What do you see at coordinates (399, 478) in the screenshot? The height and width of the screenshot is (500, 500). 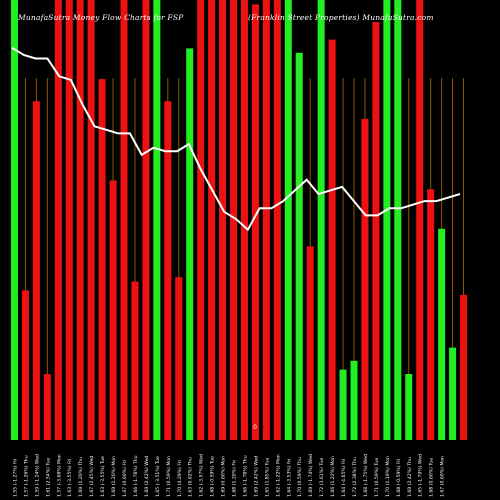 I see `x-tick-label: 1.68 (-0.59%) Fri` at bounding box center [399, 478].